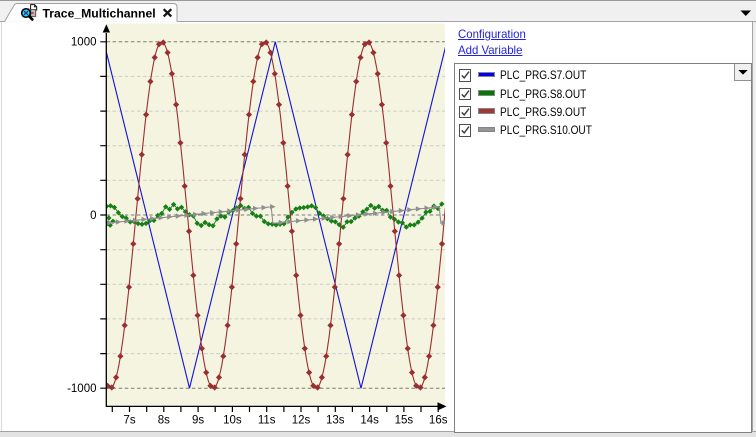 The width and height of the screenshot is (756, 437). Describe the element at coordinates (198, 421) in the screenshot. I see `svg-text: 9s` at that location.